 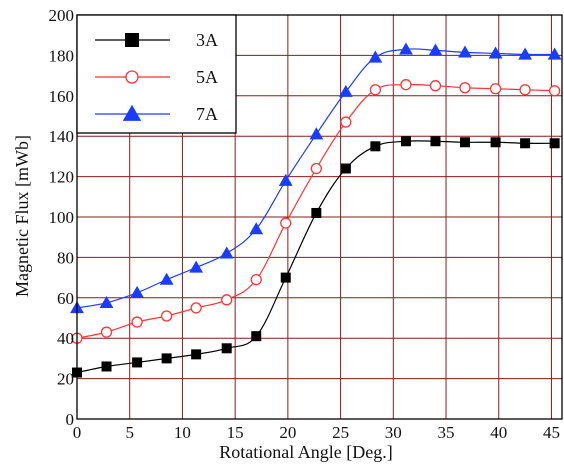 I want to click on legend-box, so click(x=156, y=74).